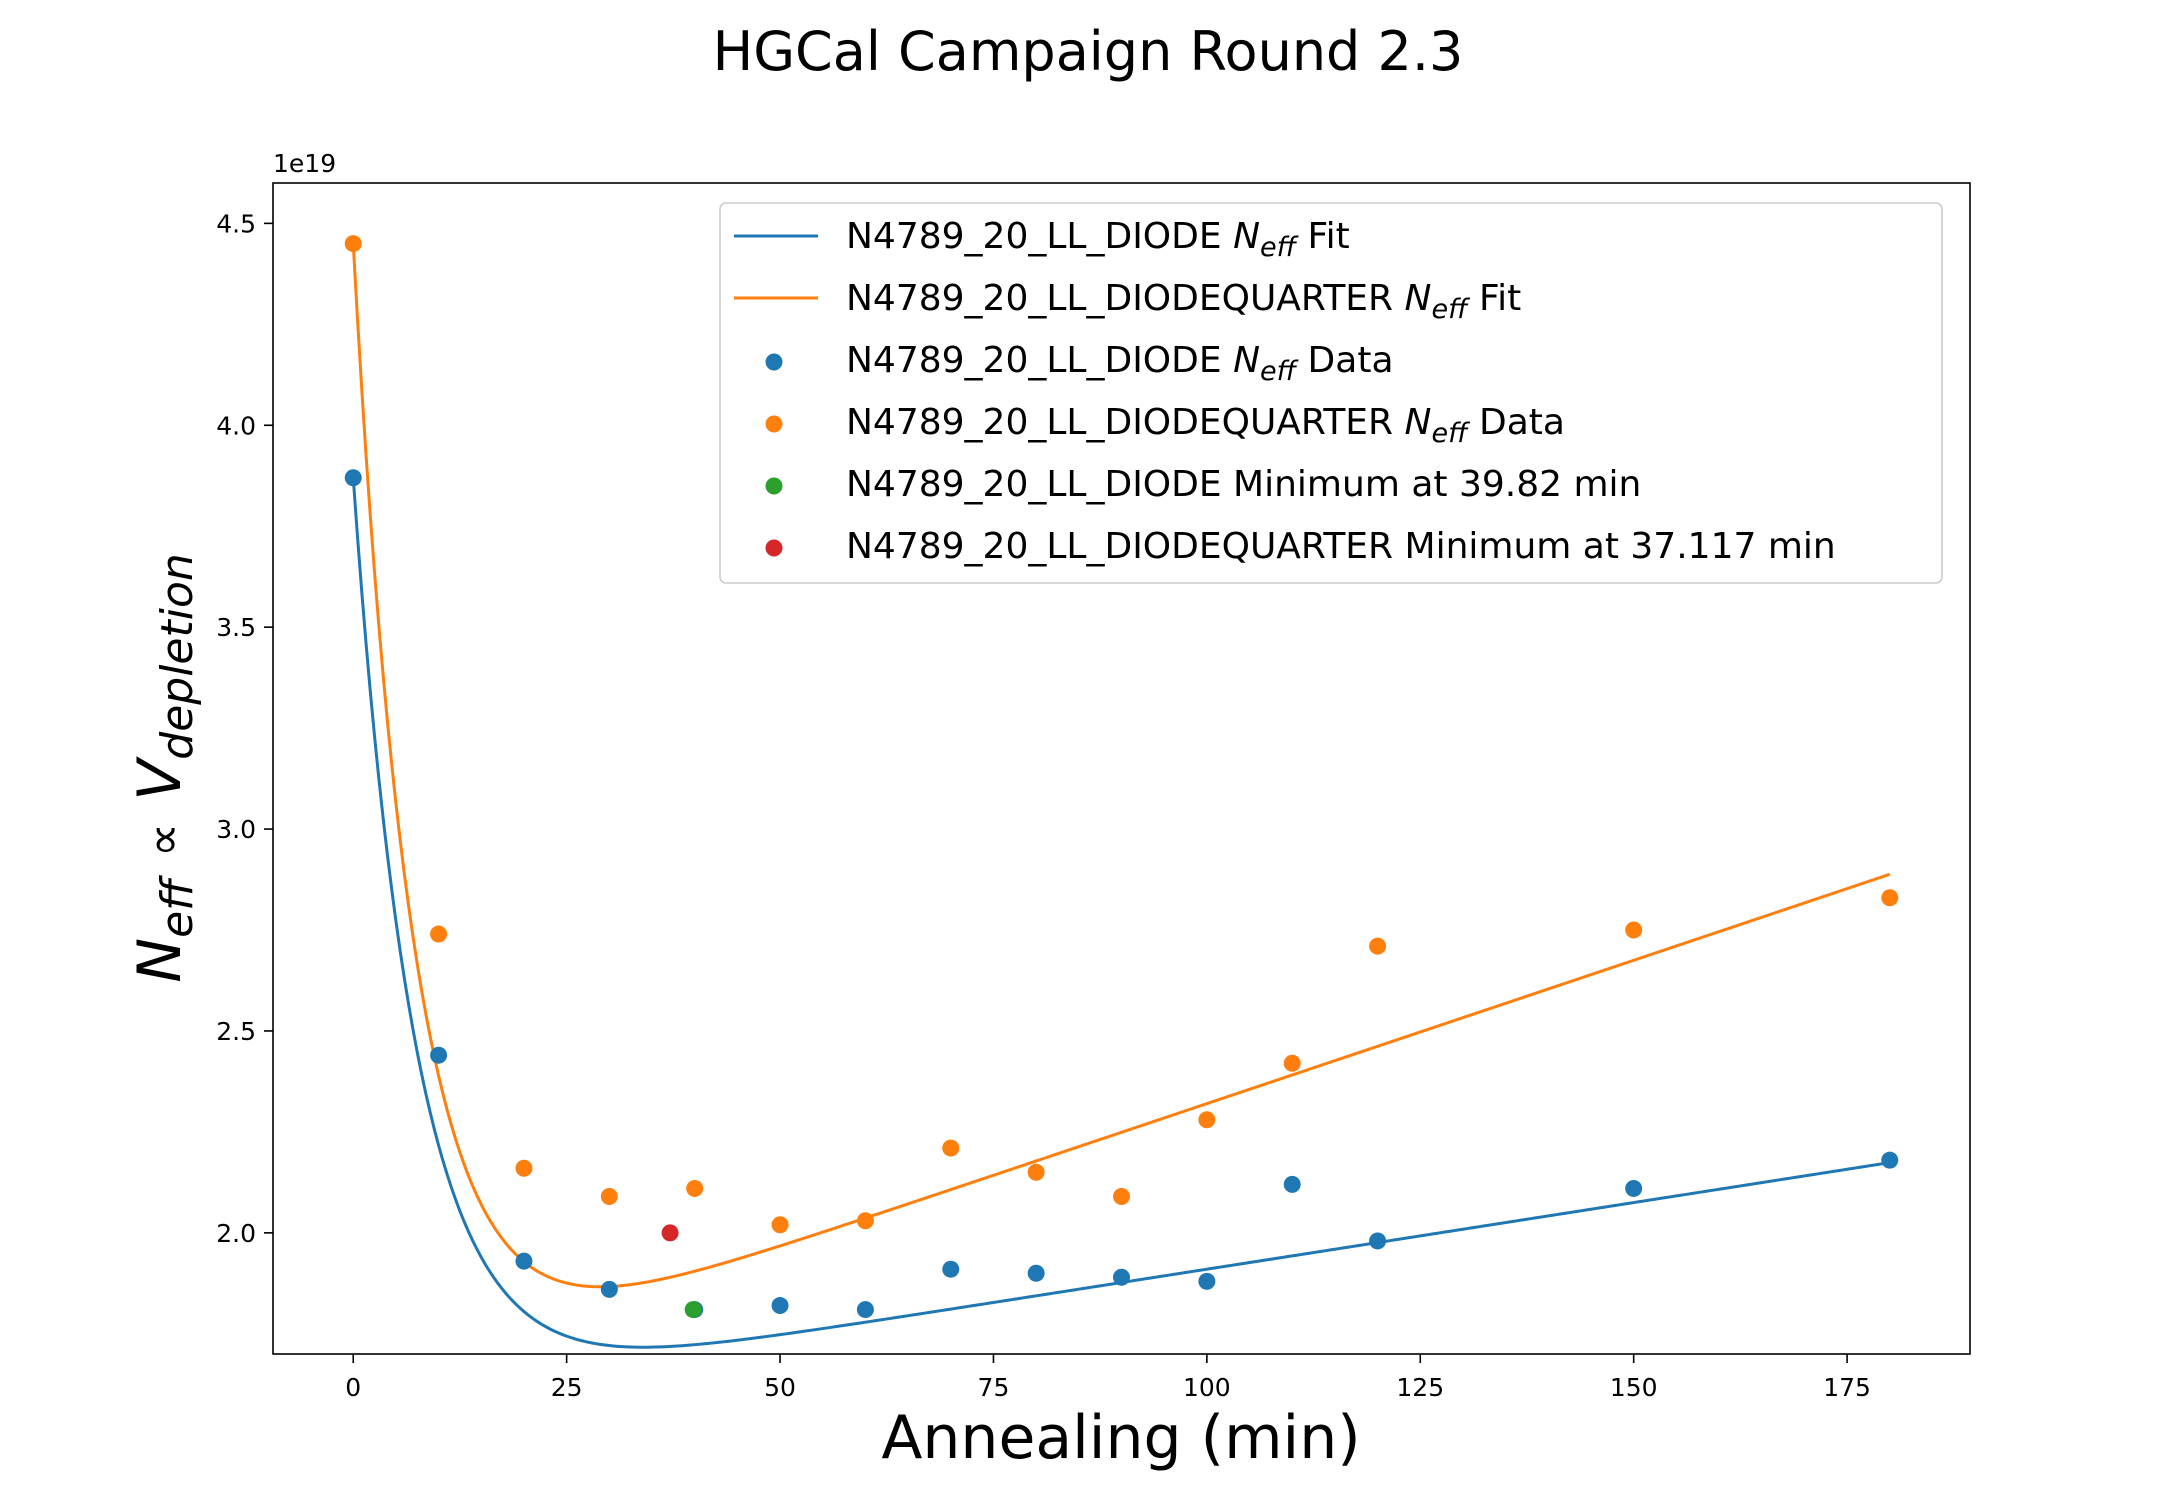  Describe the element at coordinates (994, 1387) in the screenshot. I see `x-tick-label: 75` at that location.